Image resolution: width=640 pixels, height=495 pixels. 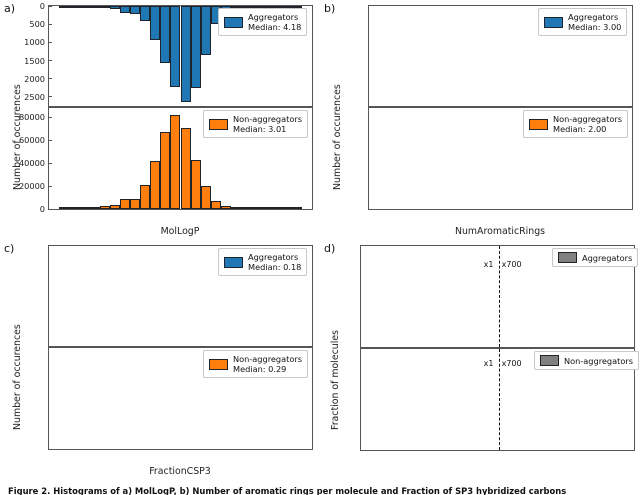 What do you see at coordinates (499, 296) in the screenshot?
I see `panel-d-top-scale-divider` at bounding box center [499, 296].